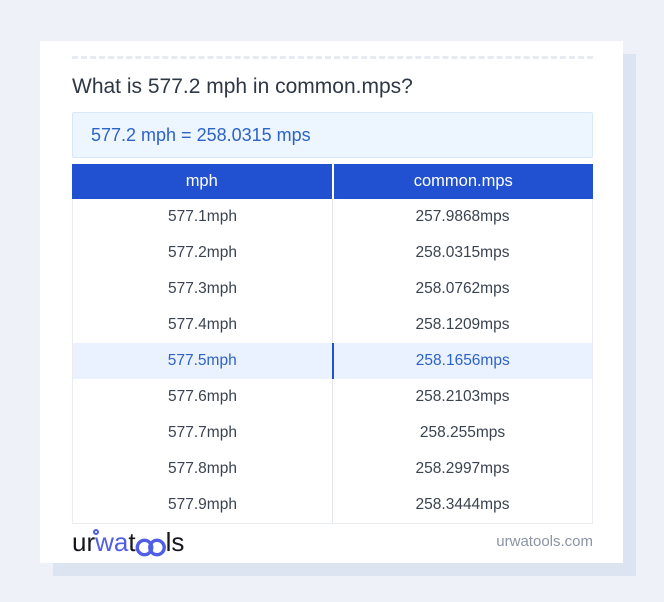  I want to click on mps-value-link: 258.0762mps, so click(462, 288).